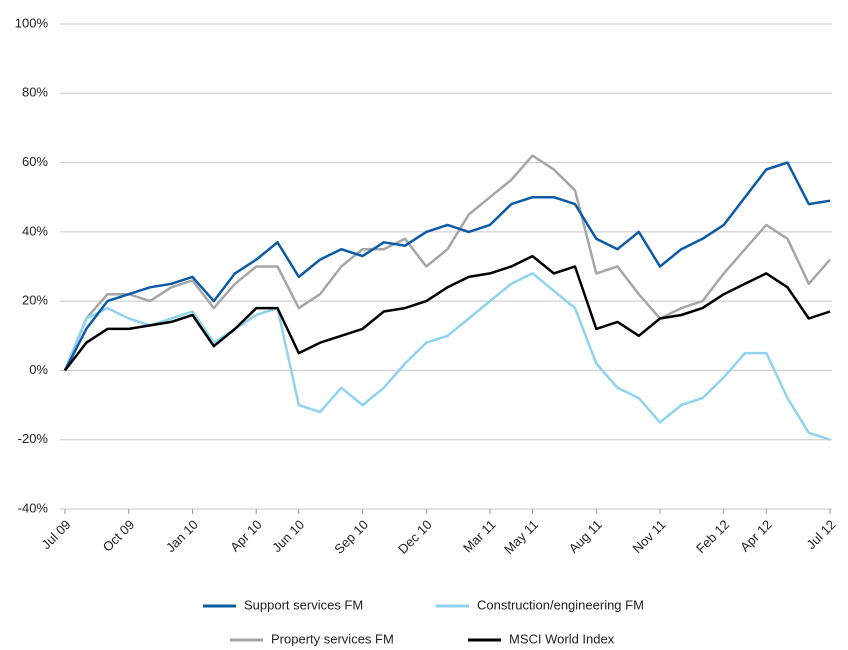  What do you see at coordinates (820, 534) in the screenshot?
I see `x-tick-label: Jul 12` at bounding box center [820, 534].